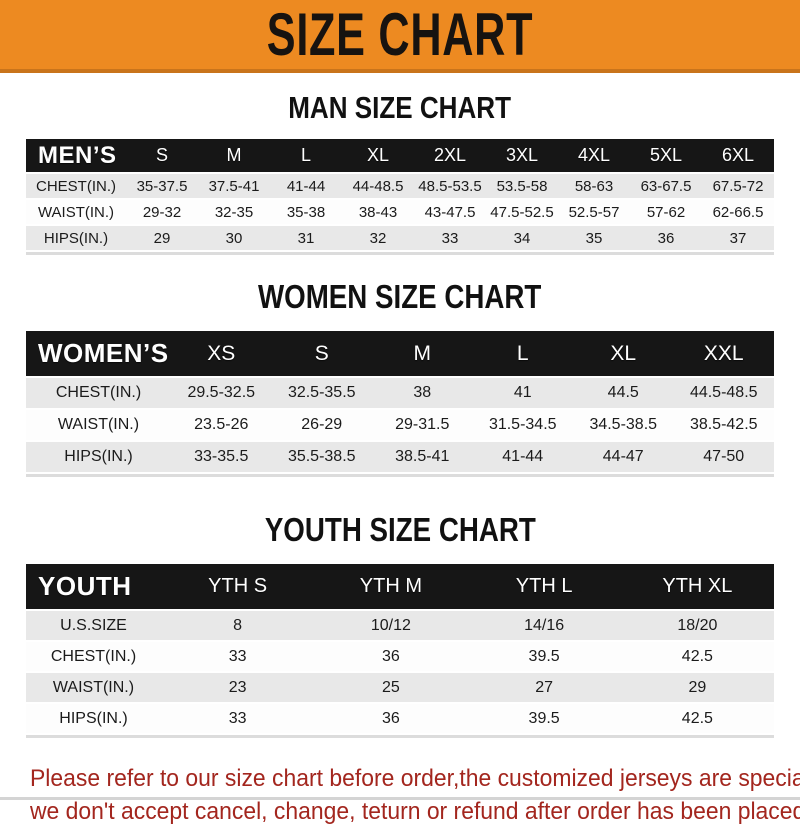  Describe the element at coordinates (234, 186) in the screenshot. I see `size-value-cell: 37.5-41` at that location.